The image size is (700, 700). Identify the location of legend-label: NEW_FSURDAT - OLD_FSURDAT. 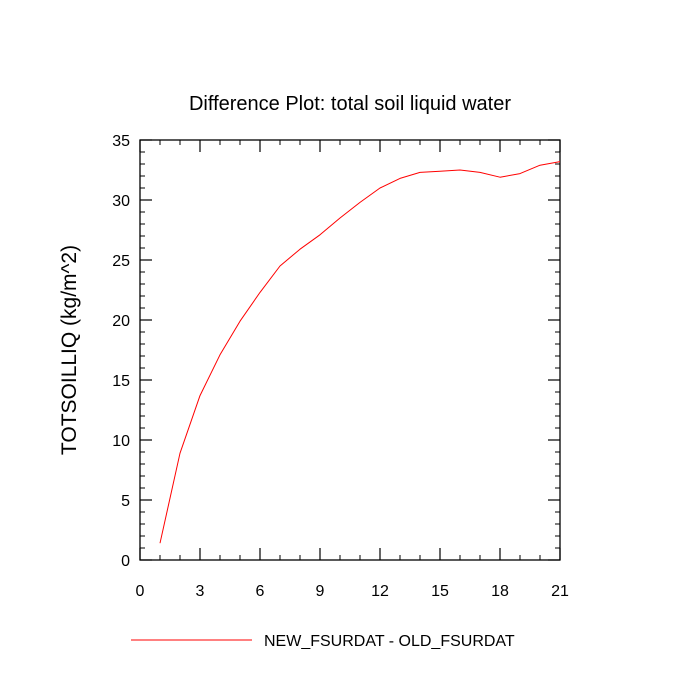
(389, 641).